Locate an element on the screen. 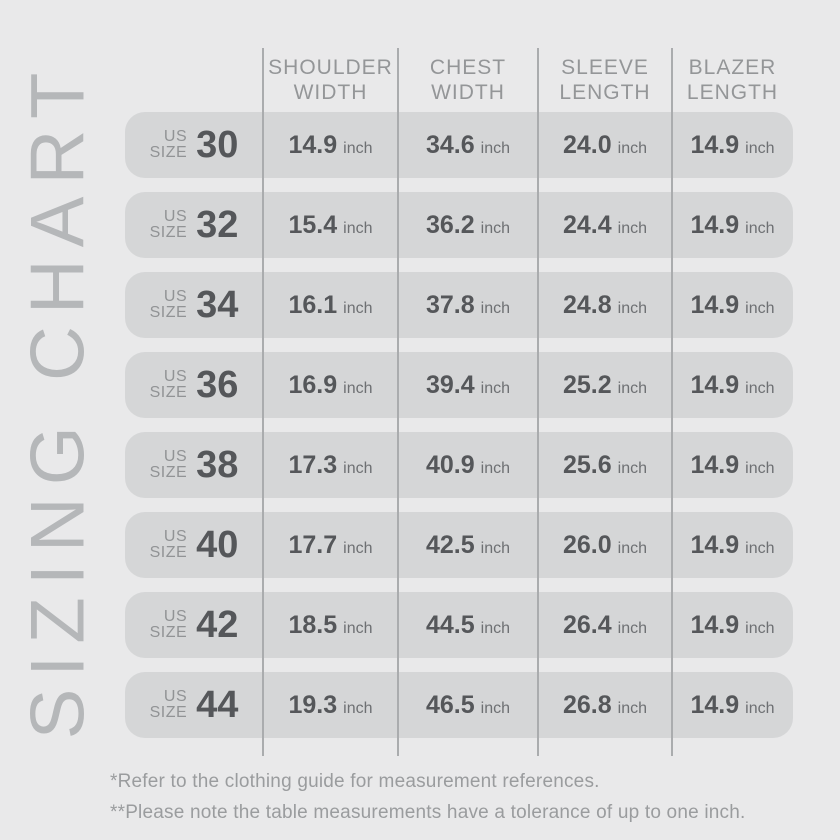 This screenshot has height=840, width=840. header-shoulder-width: SHOULDER WIDTH is located at coordinates (330, 80).